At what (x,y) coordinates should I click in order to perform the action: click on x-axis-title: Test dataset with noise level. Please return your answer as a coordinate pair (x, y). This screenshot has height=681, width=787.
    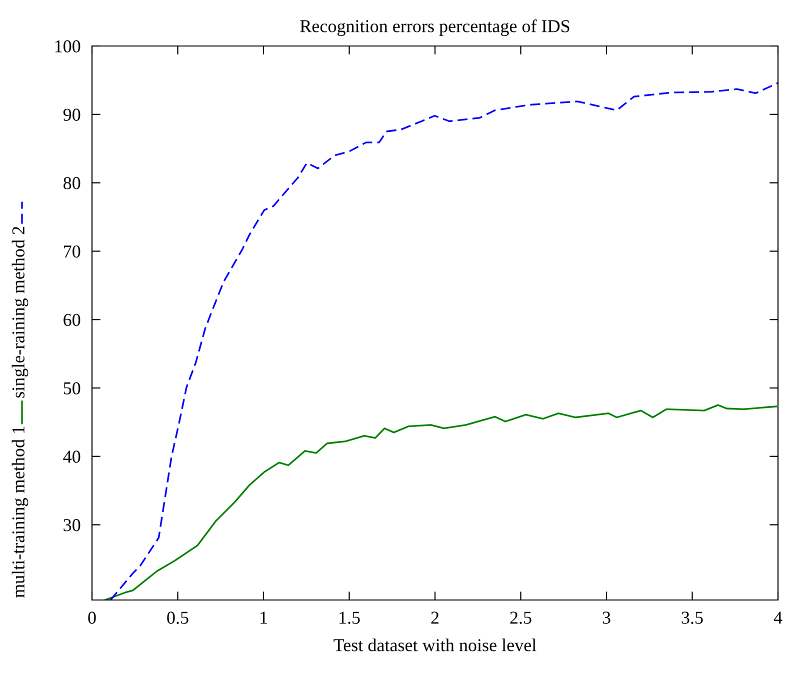
    Looking at the image, I should click on (435, 645).